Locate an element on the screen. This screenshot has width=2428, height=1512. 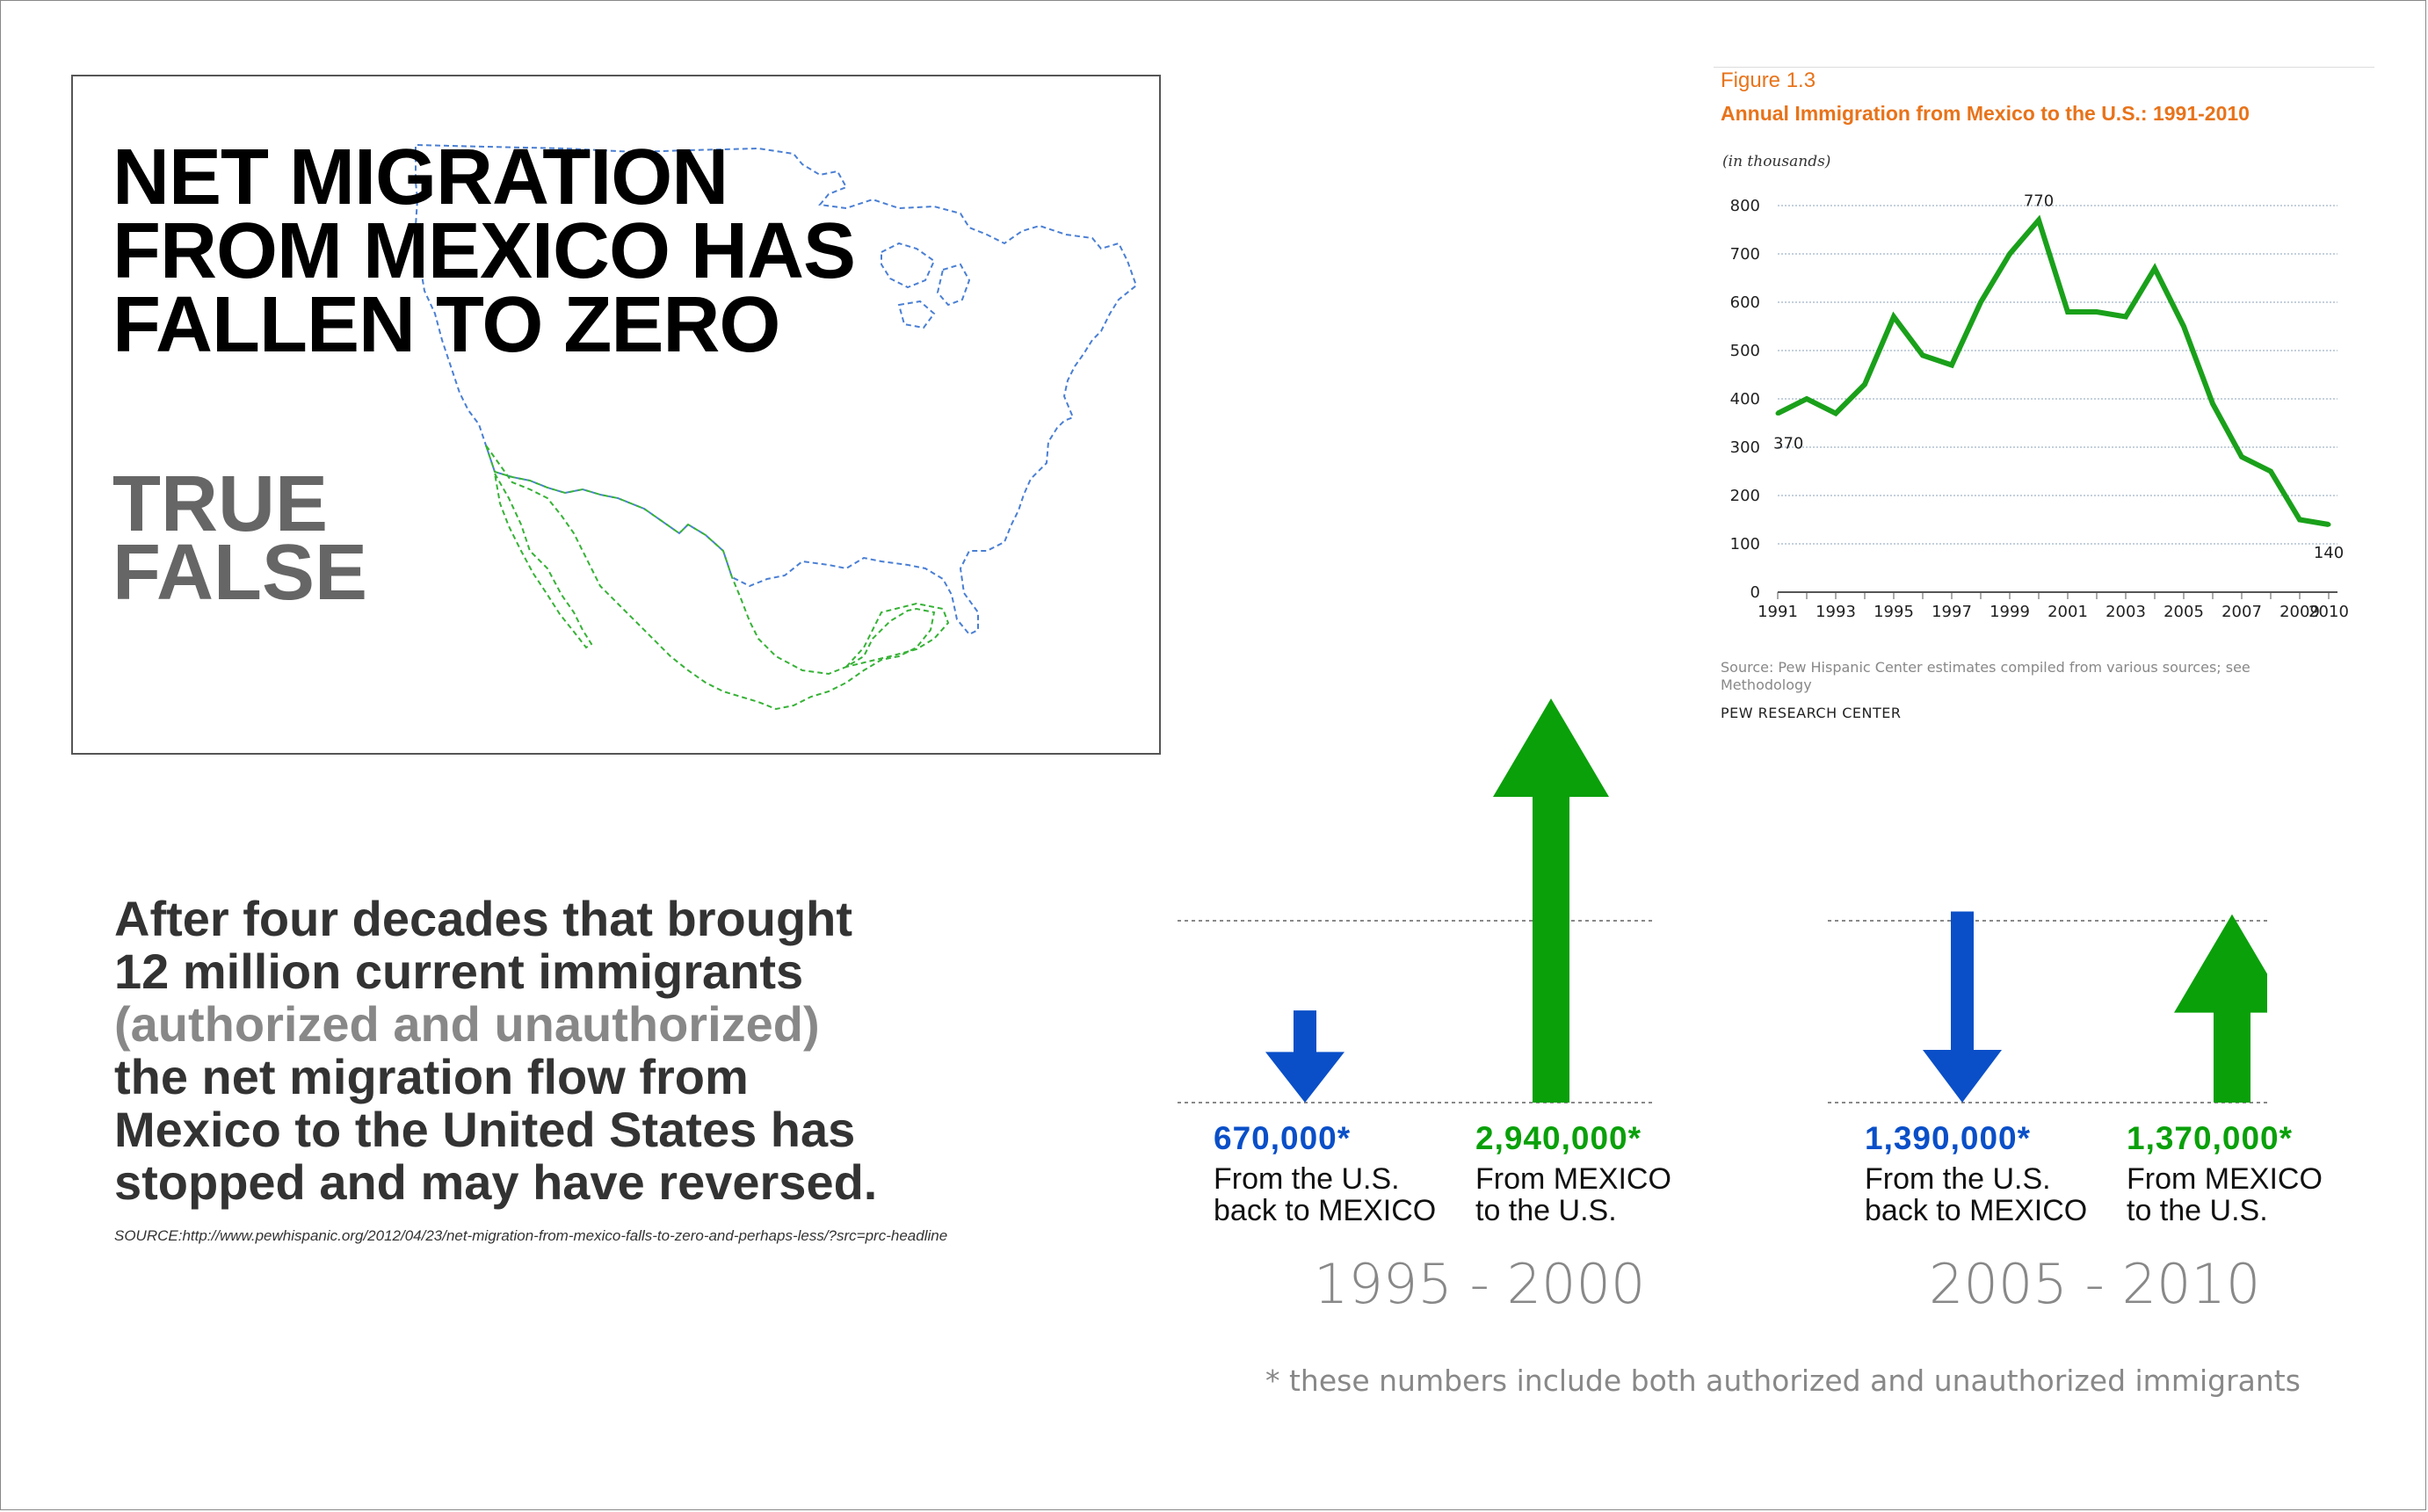
period-1-to-us-desc-line-2: to the U.S. is located at coordinates (1546, 1210).